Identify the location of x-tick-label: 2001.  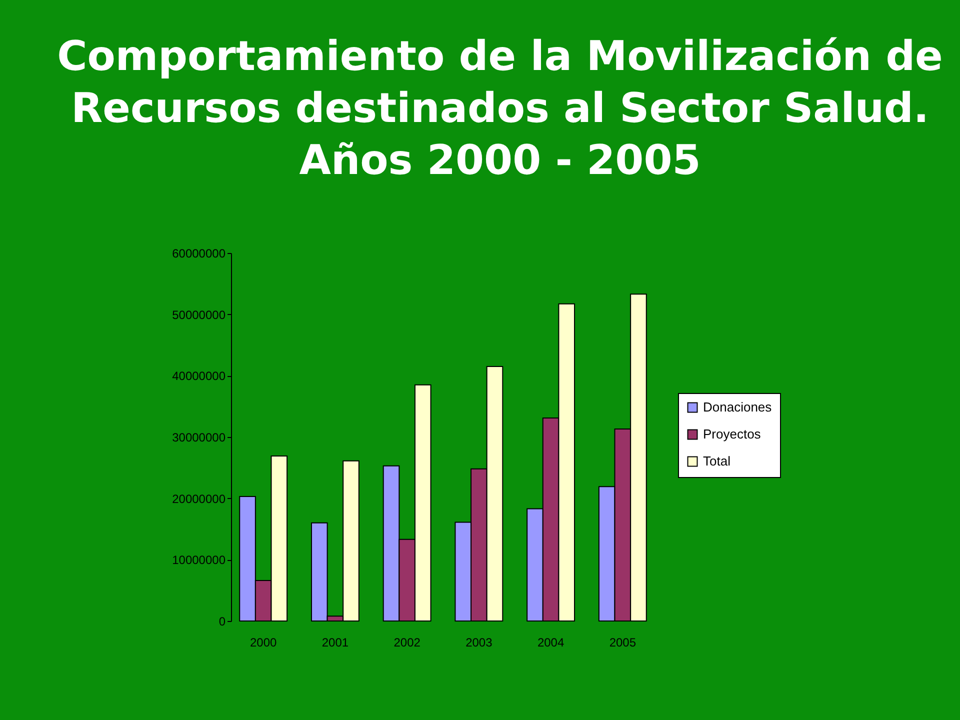
(335, 643).